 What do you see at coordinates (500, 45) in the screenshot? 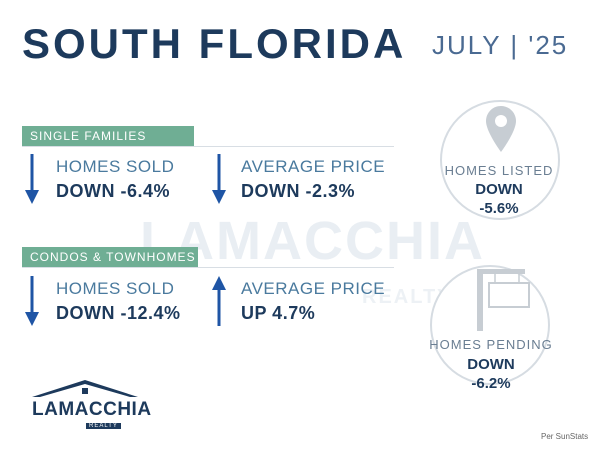
I see `report-date: JULY | '25` at bounding box center [500, 45].